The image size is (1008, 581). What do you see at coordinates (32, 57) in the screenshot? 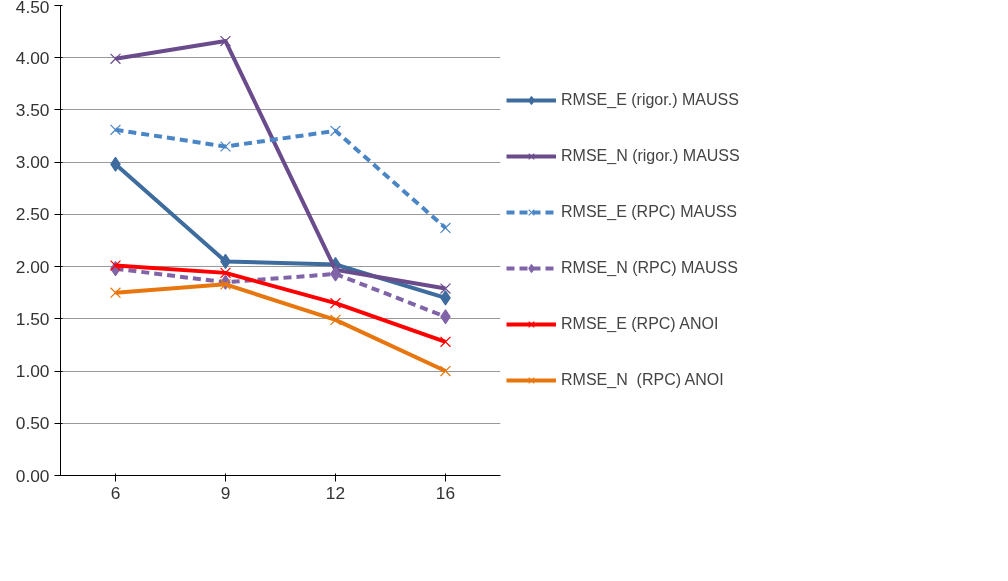
I see `y-tick-label: 4.00` at bounding box center [32, 57].